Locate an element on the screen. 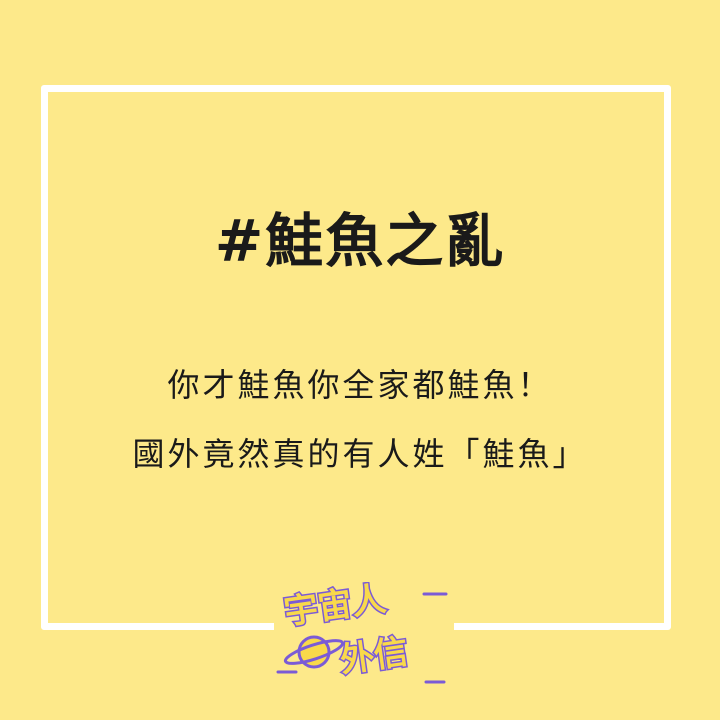 The height and width of the screenshot is (720, 720). post-text-line-2: 國外竟然真的有人姓「鮭魚」 is located at coordinates (360, 454).